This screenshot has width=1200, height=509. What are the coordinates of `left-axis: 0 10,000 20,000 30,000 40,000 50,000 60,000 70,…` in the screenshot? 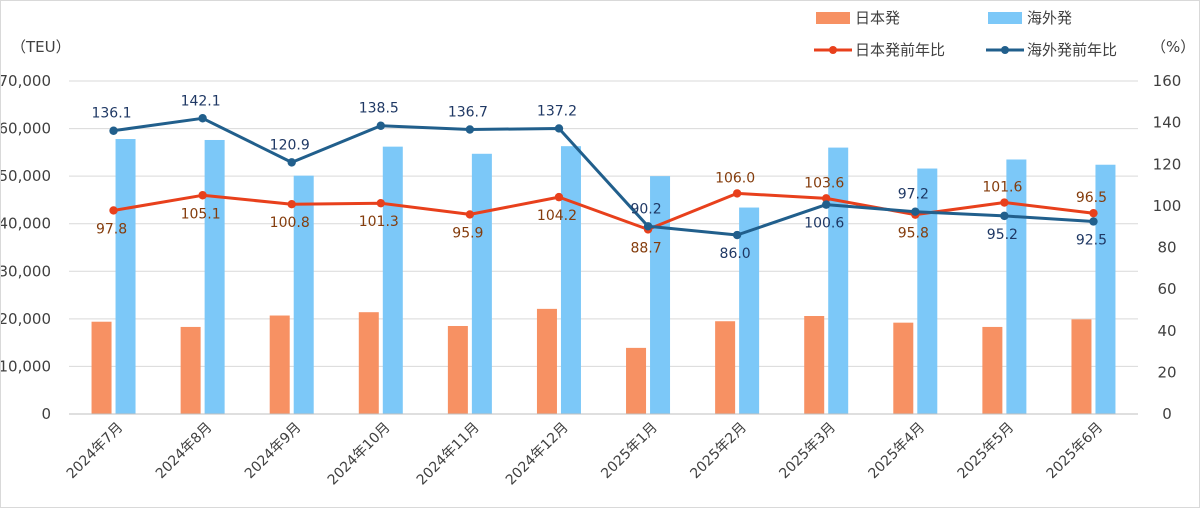 It's located at (26, 247).